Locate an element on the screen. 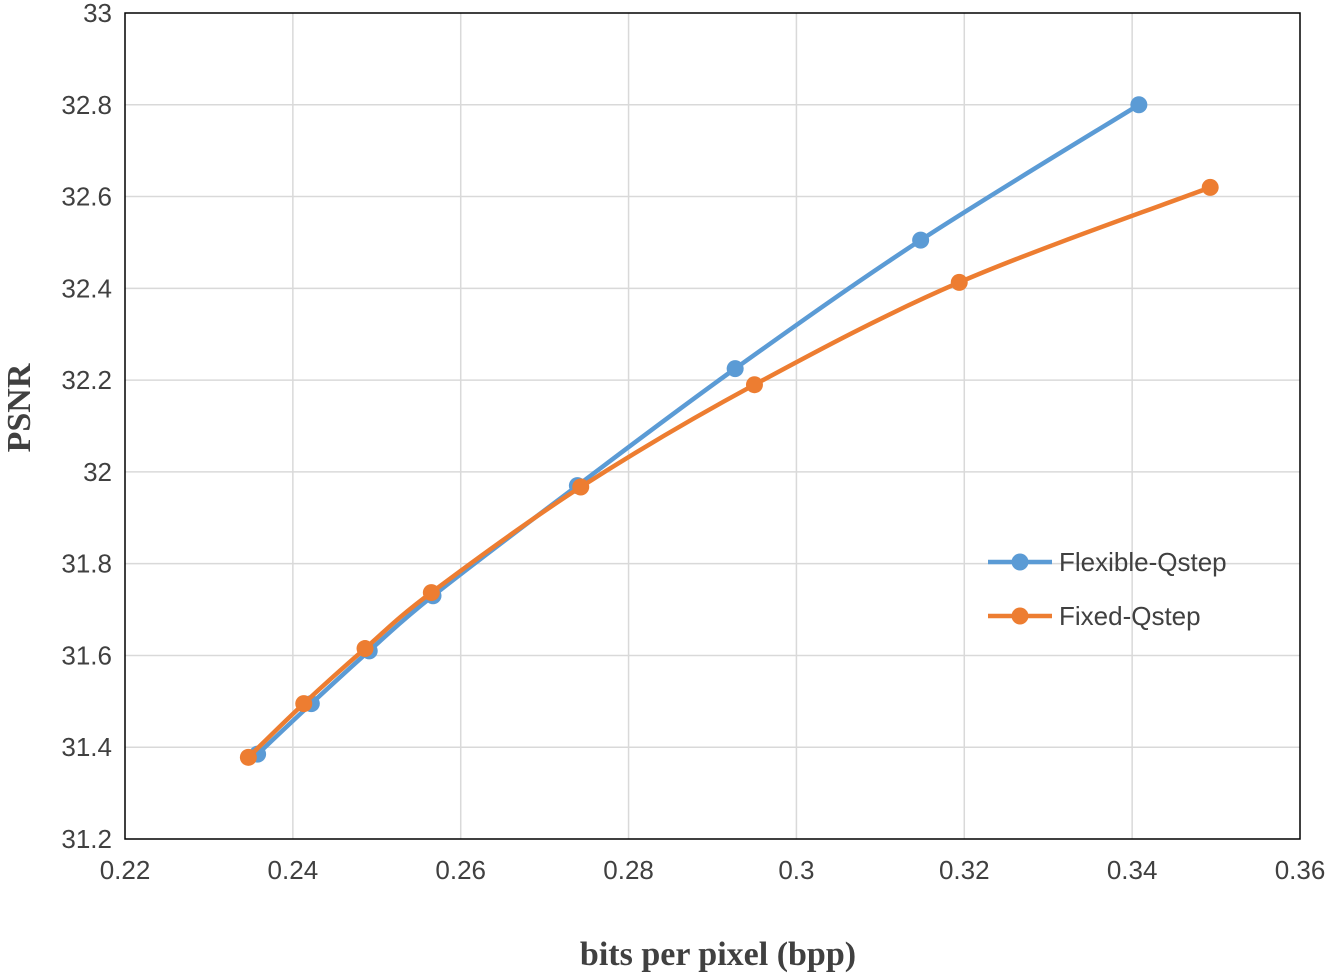  x-tick-label: 0.36 is located at coordinates (1300, 870).